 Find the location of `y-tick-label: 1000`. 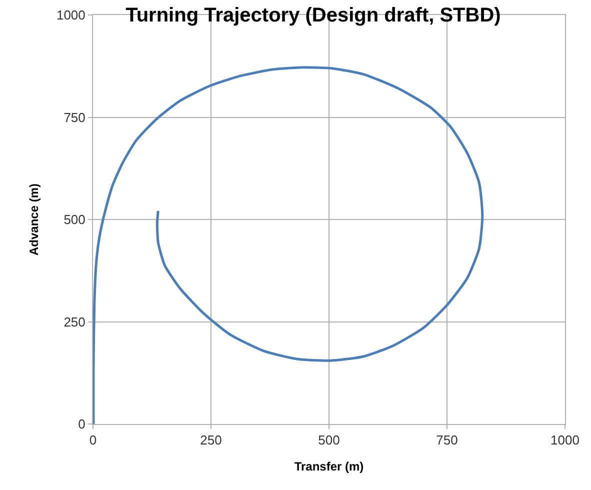

y-tick-label: 1000 is located at coordinates (71, 15).